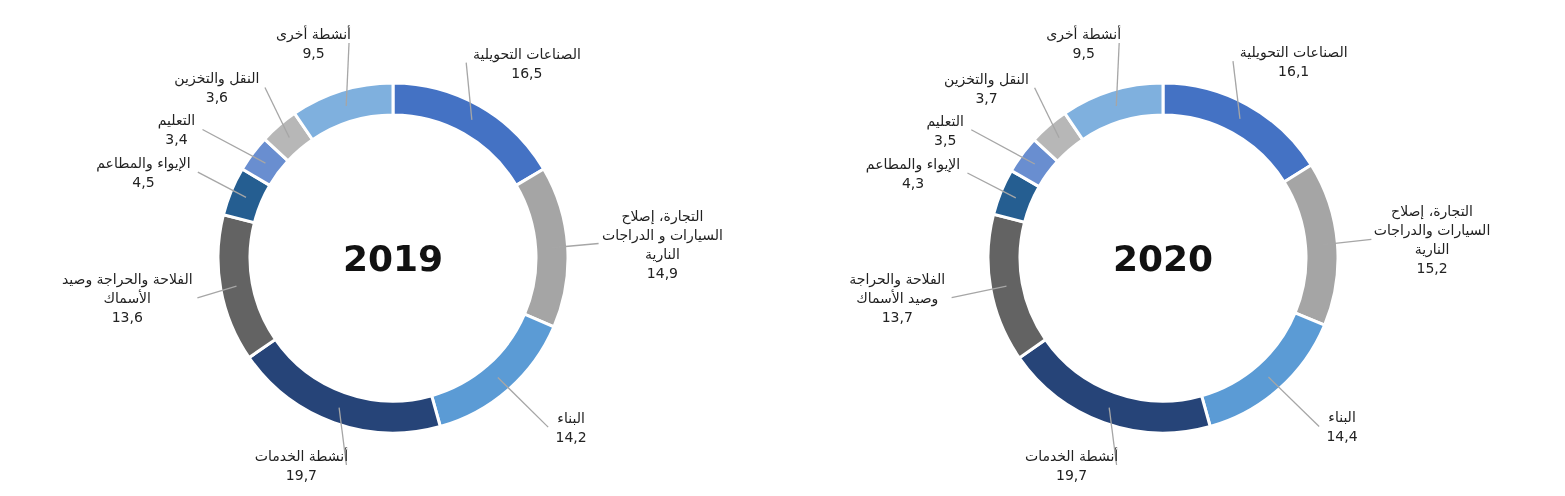 The width and height of the screenshot is (1565, 496). I want to click on data-label: 15,2, so click(1432, 268).